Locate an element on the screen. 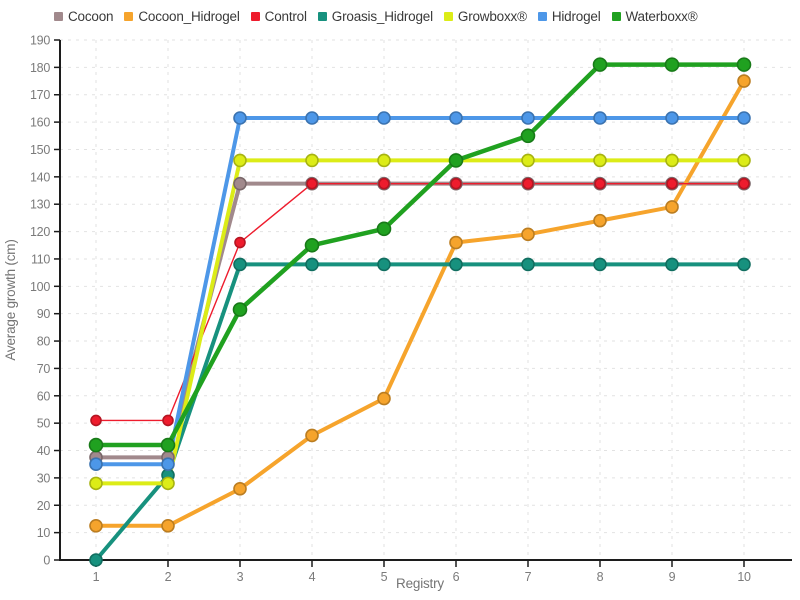 The height and width of the screenshot is (600, 800). legend-item-cocoon: Cocoon is located at coordinates (84, 16).